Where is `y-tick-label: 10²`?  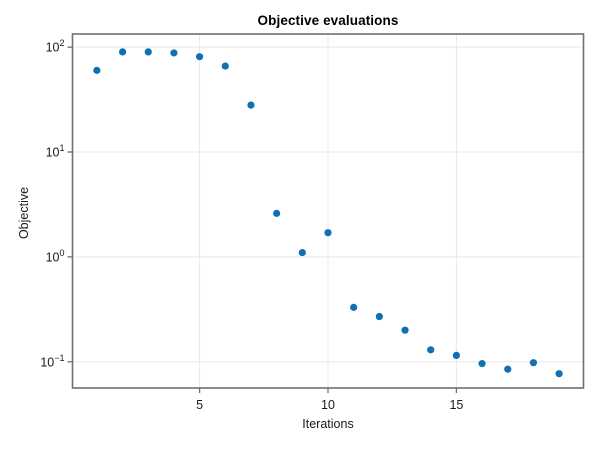
y-tick-label: 10² is located at coordinates (55, 46).